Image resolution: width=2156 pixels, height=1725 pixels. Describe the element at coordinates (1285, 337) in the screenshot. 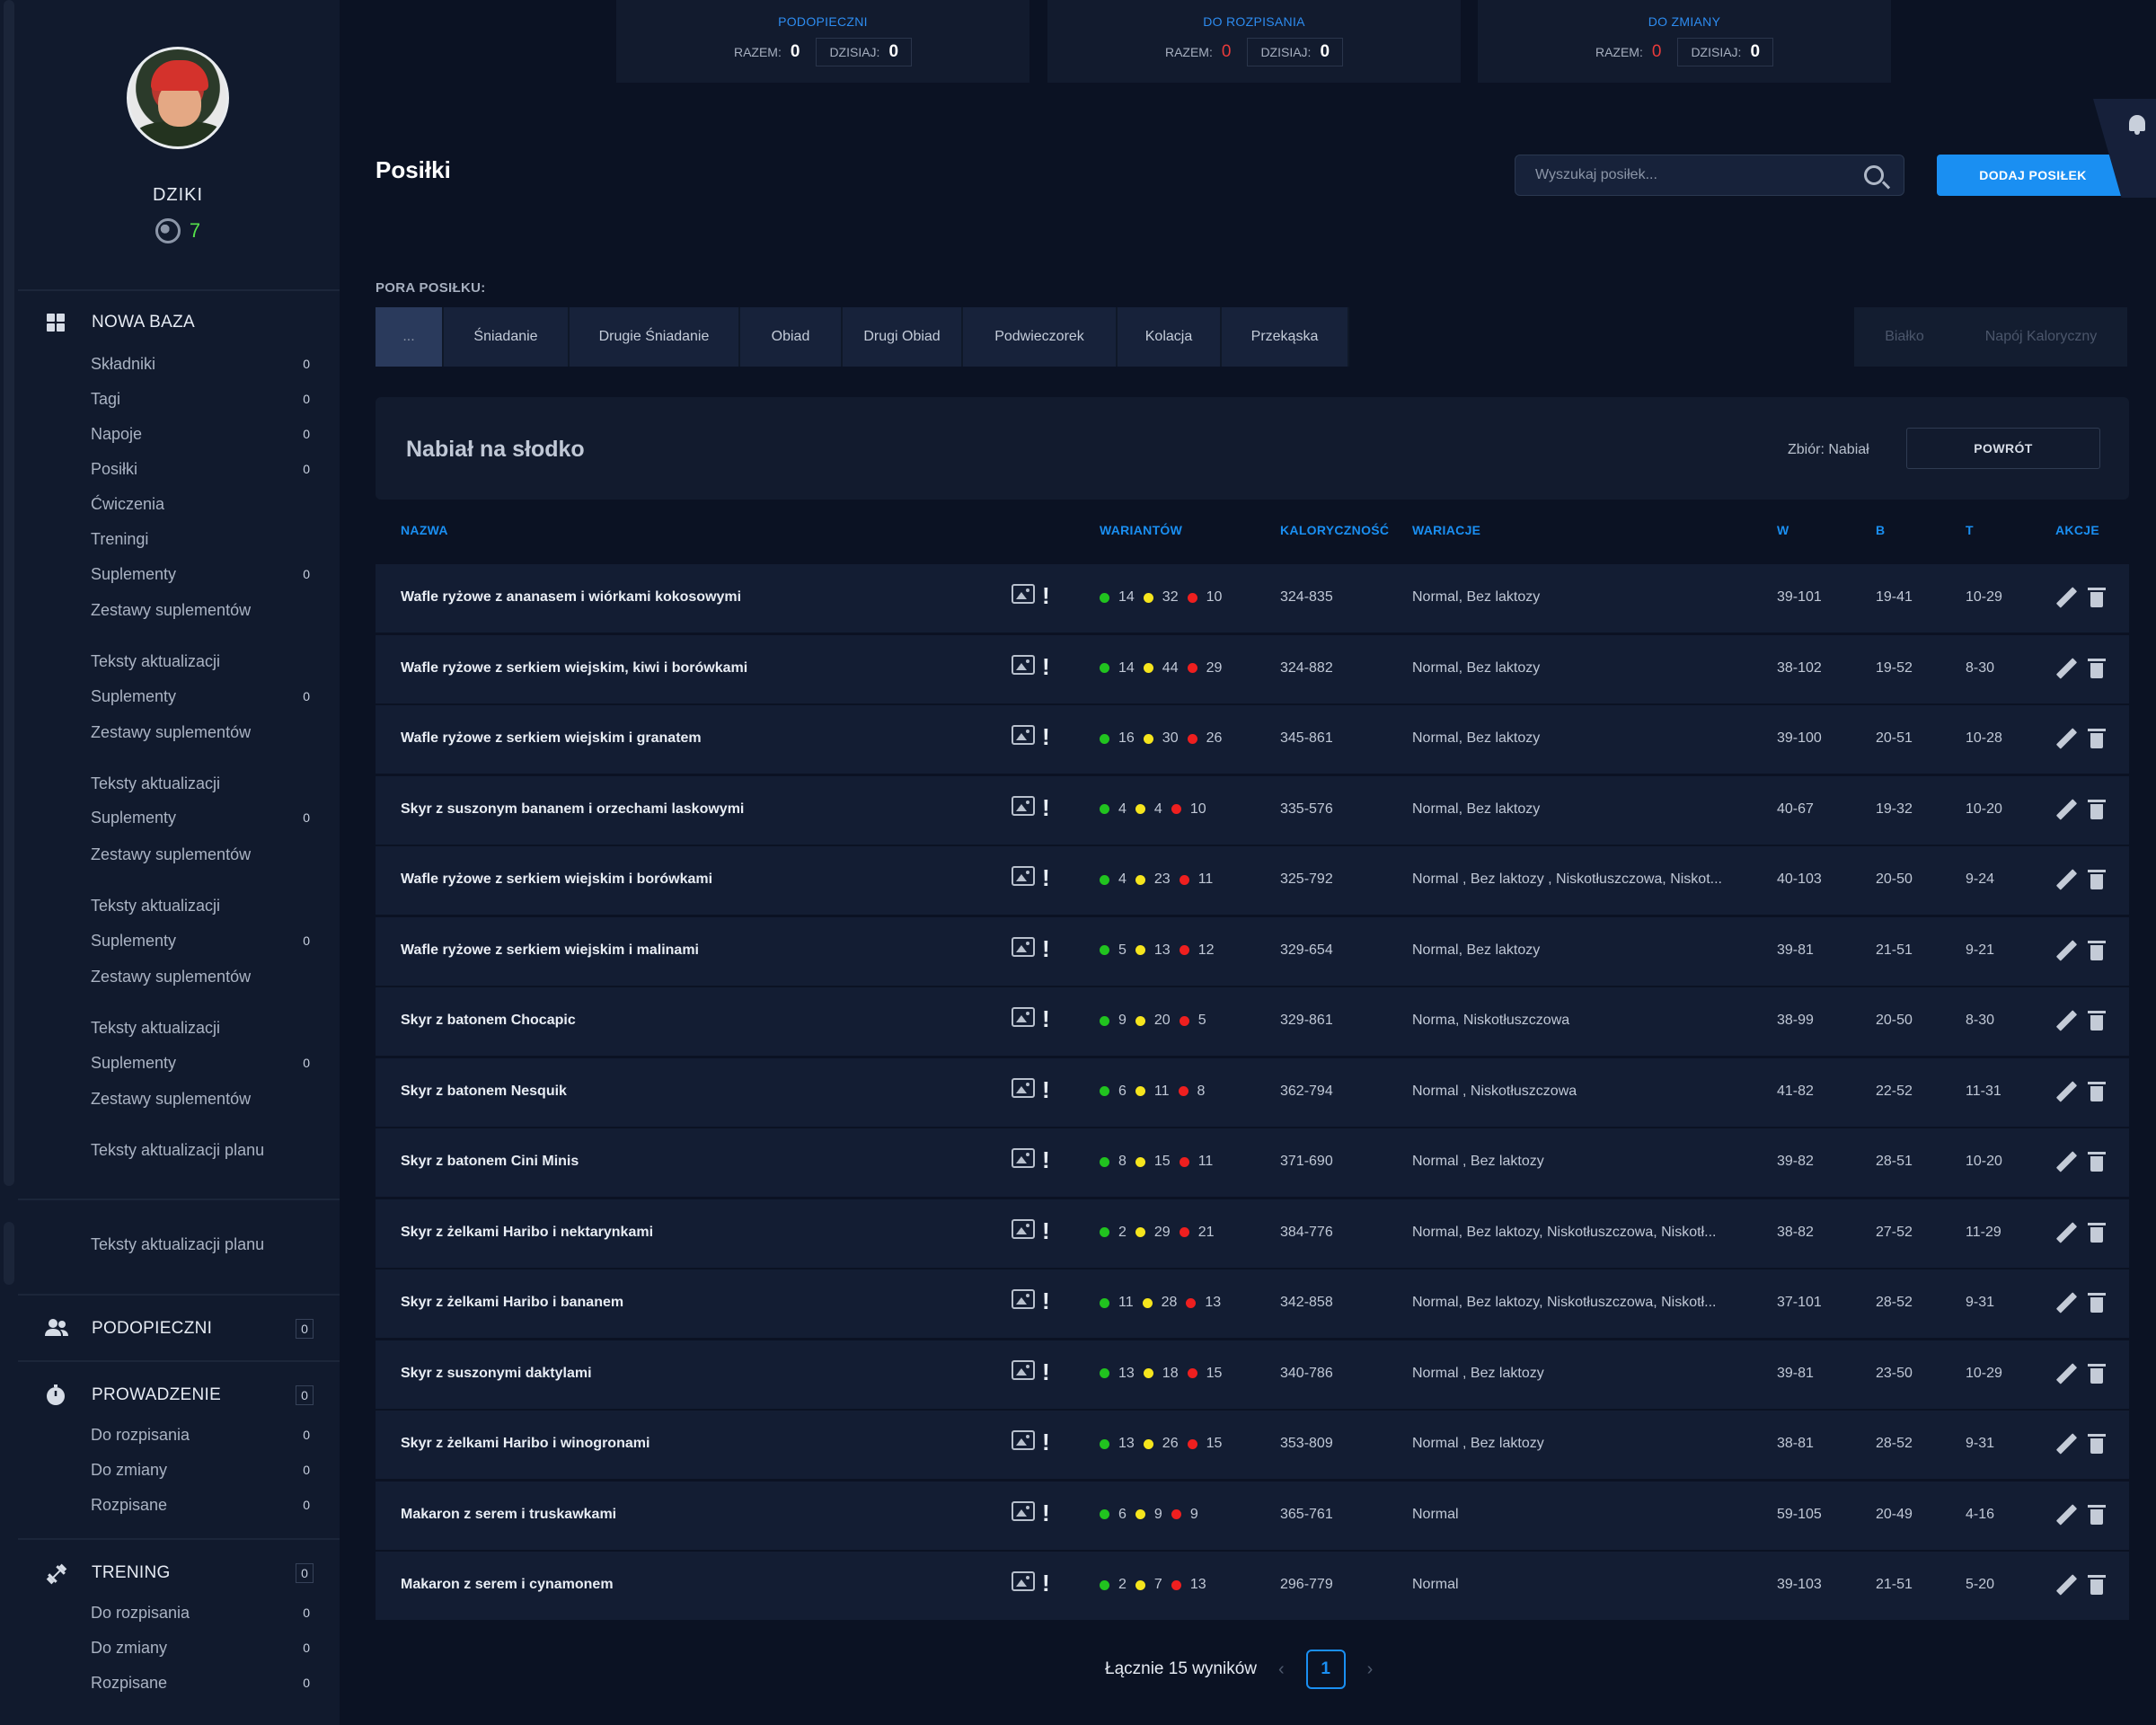

I see `tab-meal-time: Przekąska` at that location.